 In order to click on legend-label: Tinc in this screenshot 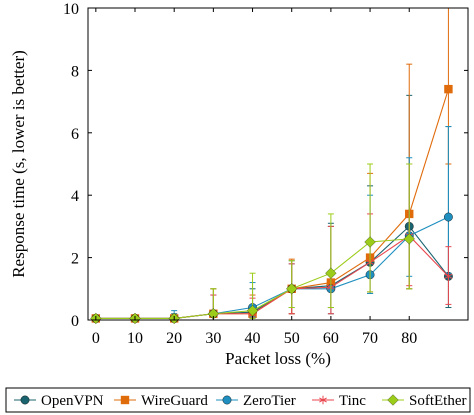, I will do `click(352, 401)`.